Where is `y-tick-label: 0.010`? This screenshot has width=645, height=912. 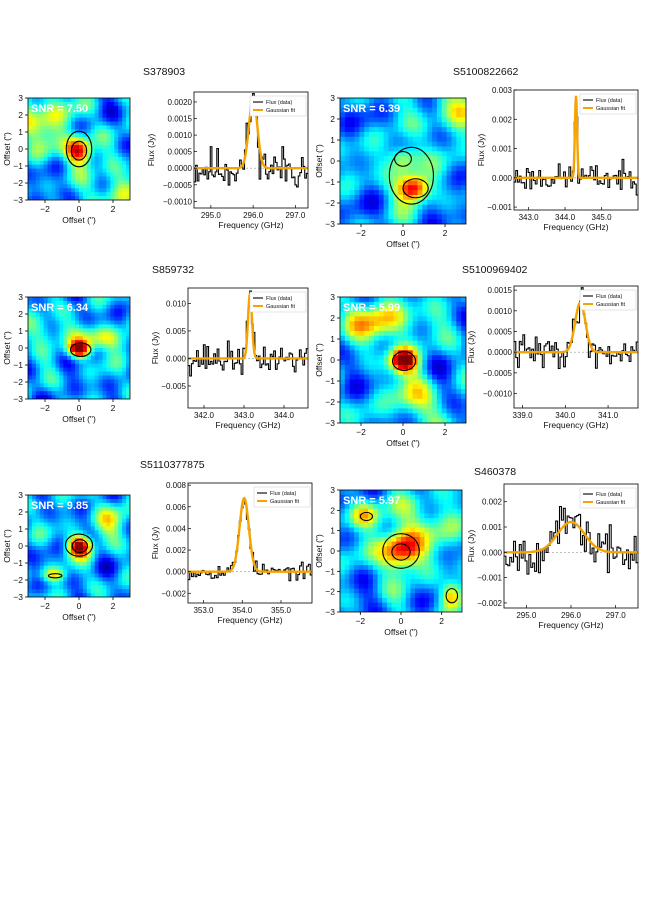 y-tick-label: 0.010 is located at coordinates (176, 303).